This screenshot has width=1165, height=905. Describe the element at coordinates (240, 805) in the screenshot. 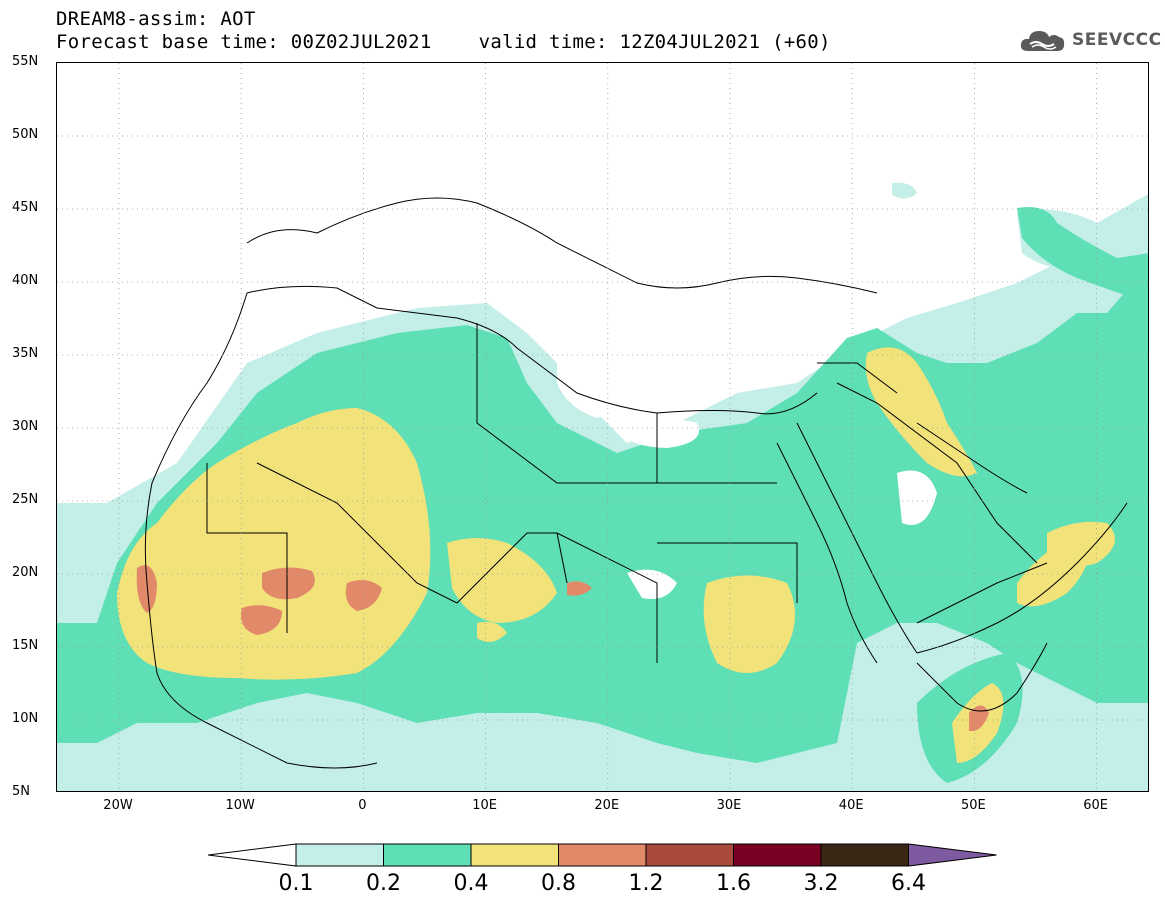

I see `longitude-label: 10W` at that location.